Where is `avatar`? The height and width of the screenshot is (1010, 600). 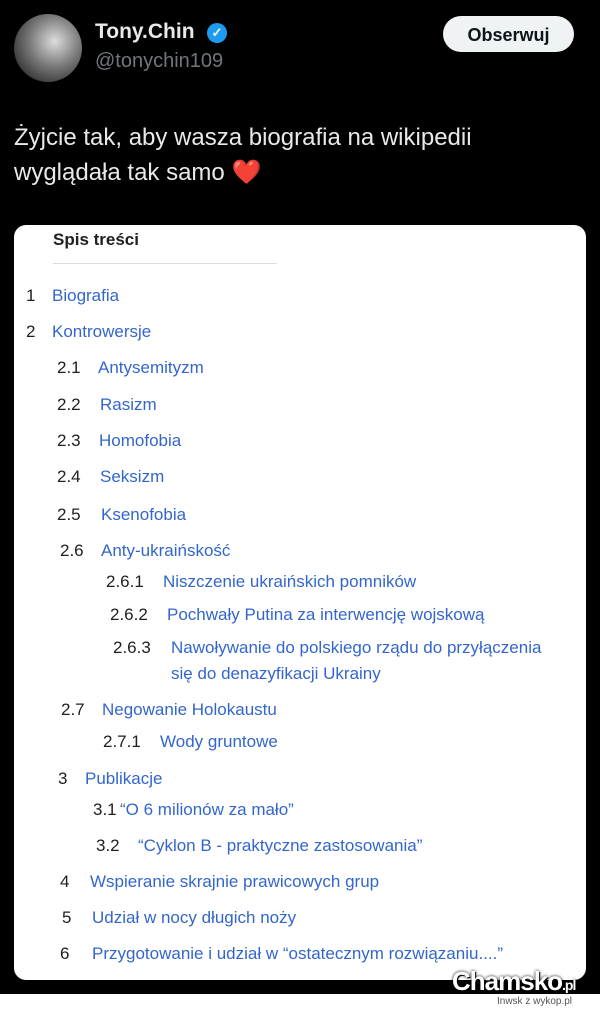
avatar is located at coordinates (48, 48).